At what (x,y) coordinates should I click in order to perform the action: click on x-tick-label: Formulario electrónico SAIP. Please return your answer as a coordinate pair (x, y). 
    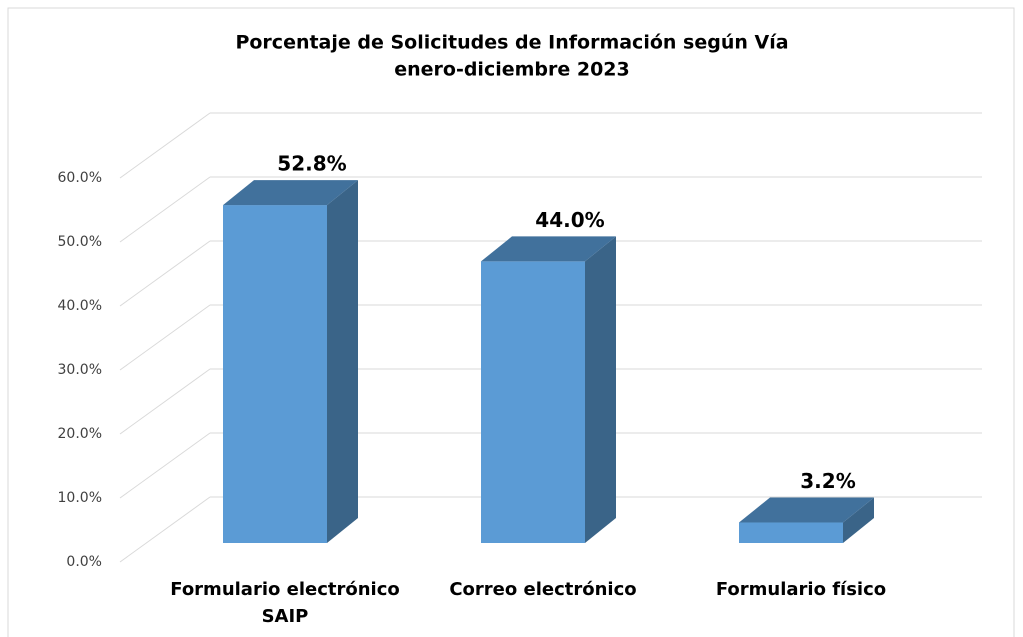
    Looking at the image, I should click on (285, 603).